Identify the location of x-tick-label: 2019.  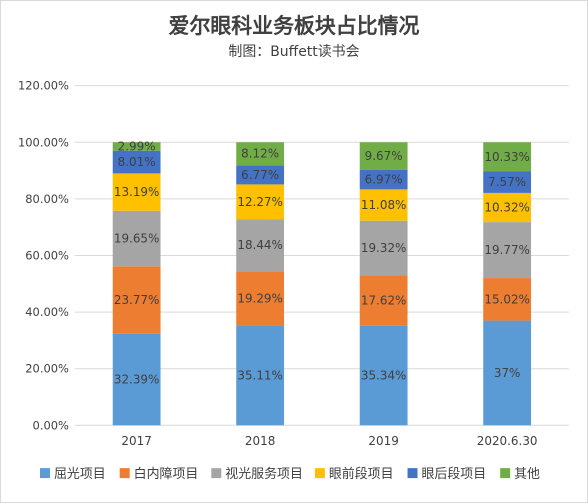
(383, 441).